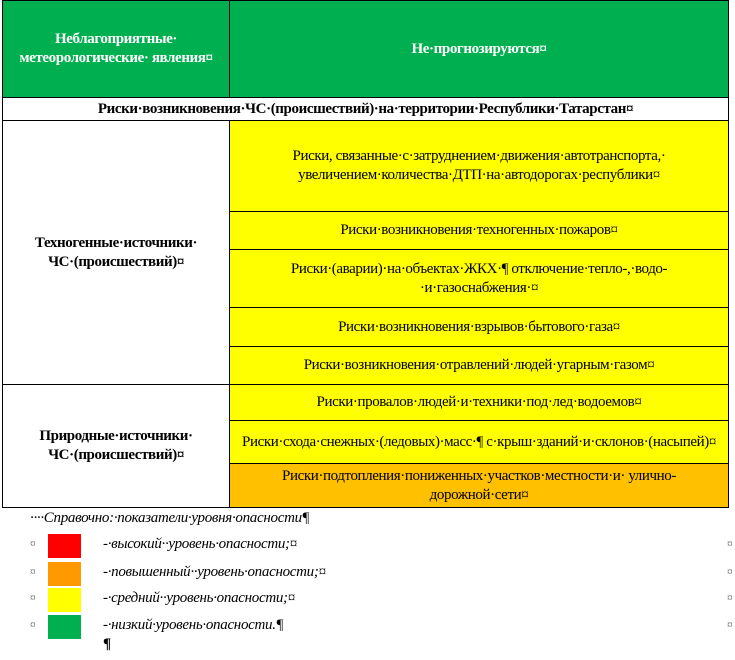 The height and width of the screenshot is (660, 735). I want to click on swatch-orange, so click(64, 574).